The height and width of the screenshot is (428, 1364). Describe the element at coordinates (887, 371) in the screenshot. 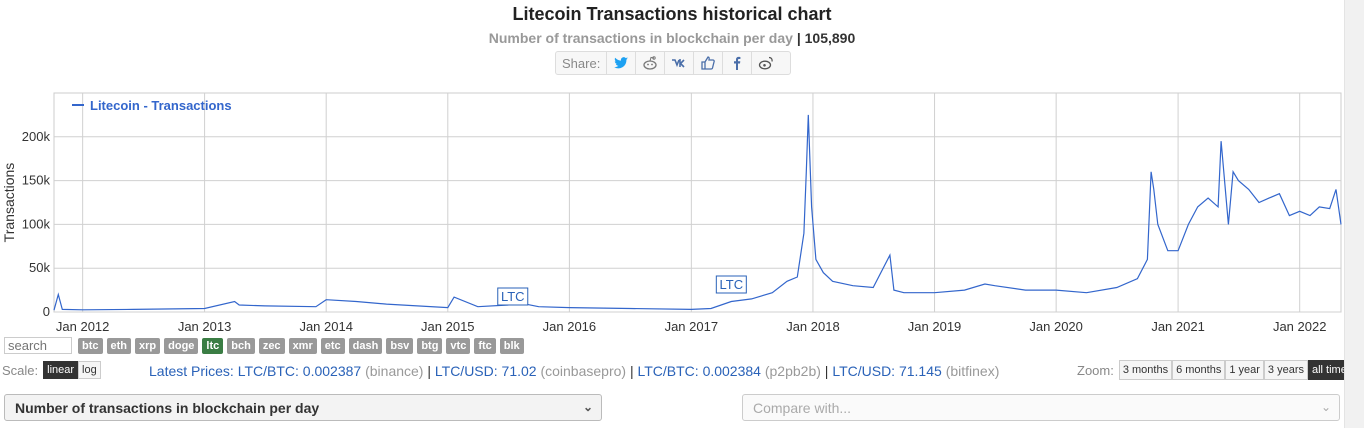

I see `price-pair: LTC/USD: 71.145` at that location.